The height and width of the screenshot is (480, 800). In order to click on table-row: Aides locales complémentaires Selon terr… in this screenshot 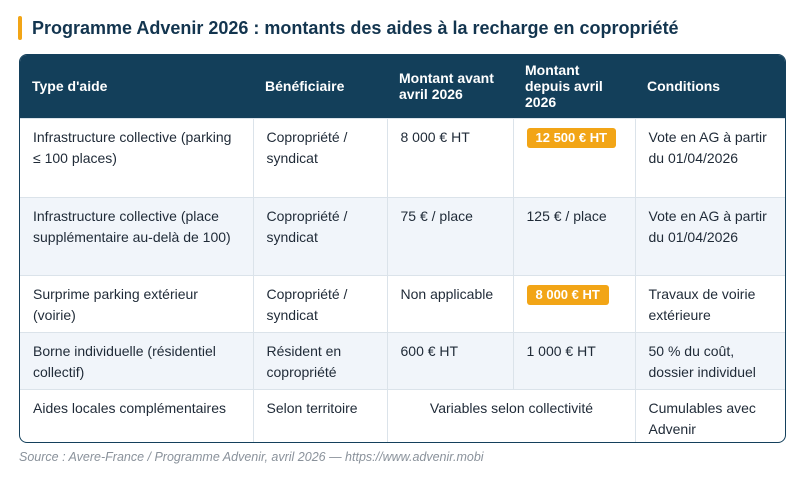, I will do `click(402, 415)`.